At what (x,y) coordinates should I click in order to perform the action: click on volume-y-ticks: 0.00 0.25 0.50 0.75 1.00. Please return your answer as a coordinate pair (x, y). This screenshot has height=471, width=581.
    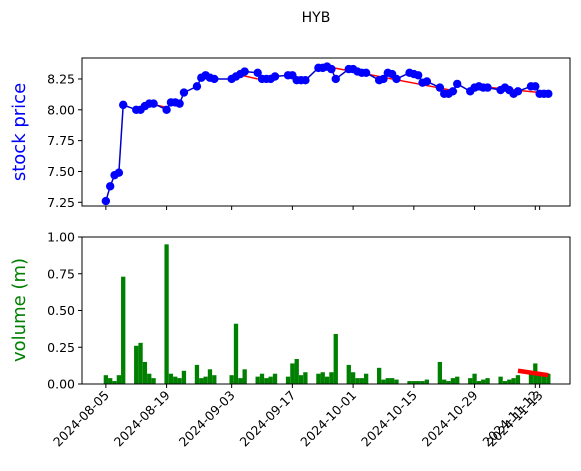
    Looking at the image, I should click on (64, 311).